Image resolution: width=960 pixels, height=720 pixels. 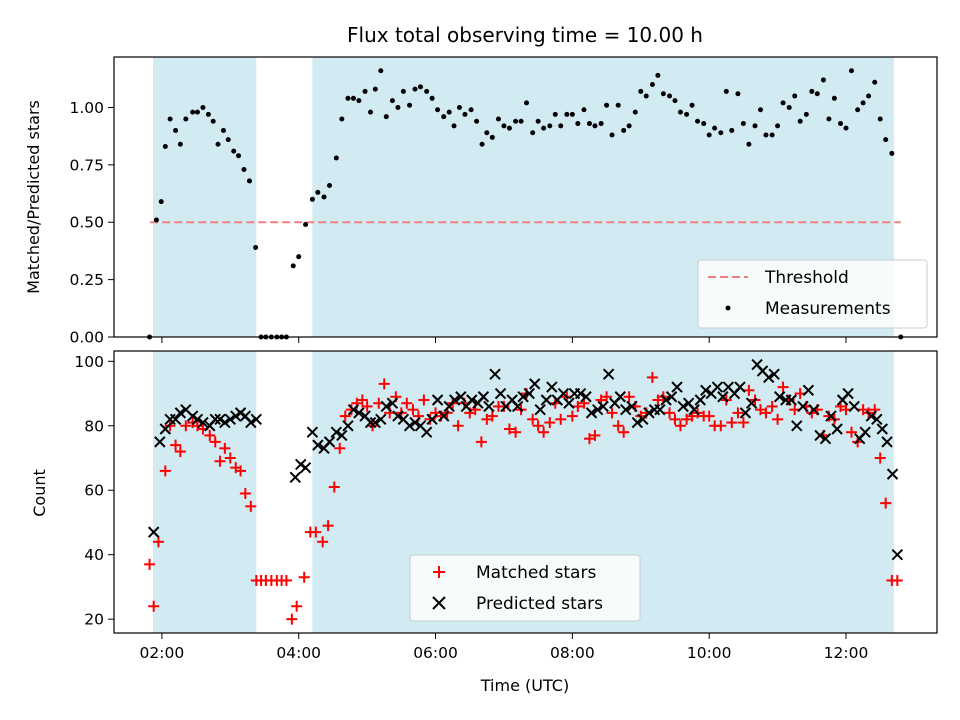 I want to click on y-tick-label: 1.00, so click(x=86, y=108).